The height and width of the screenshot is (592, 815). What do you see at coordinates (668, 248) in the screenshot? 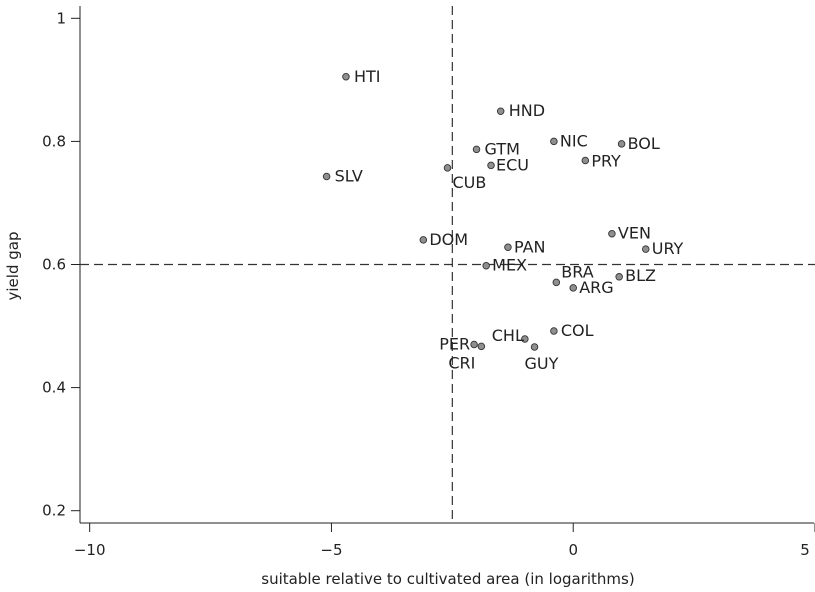
I see `point-label: URY` at bounding box center [668, 248].